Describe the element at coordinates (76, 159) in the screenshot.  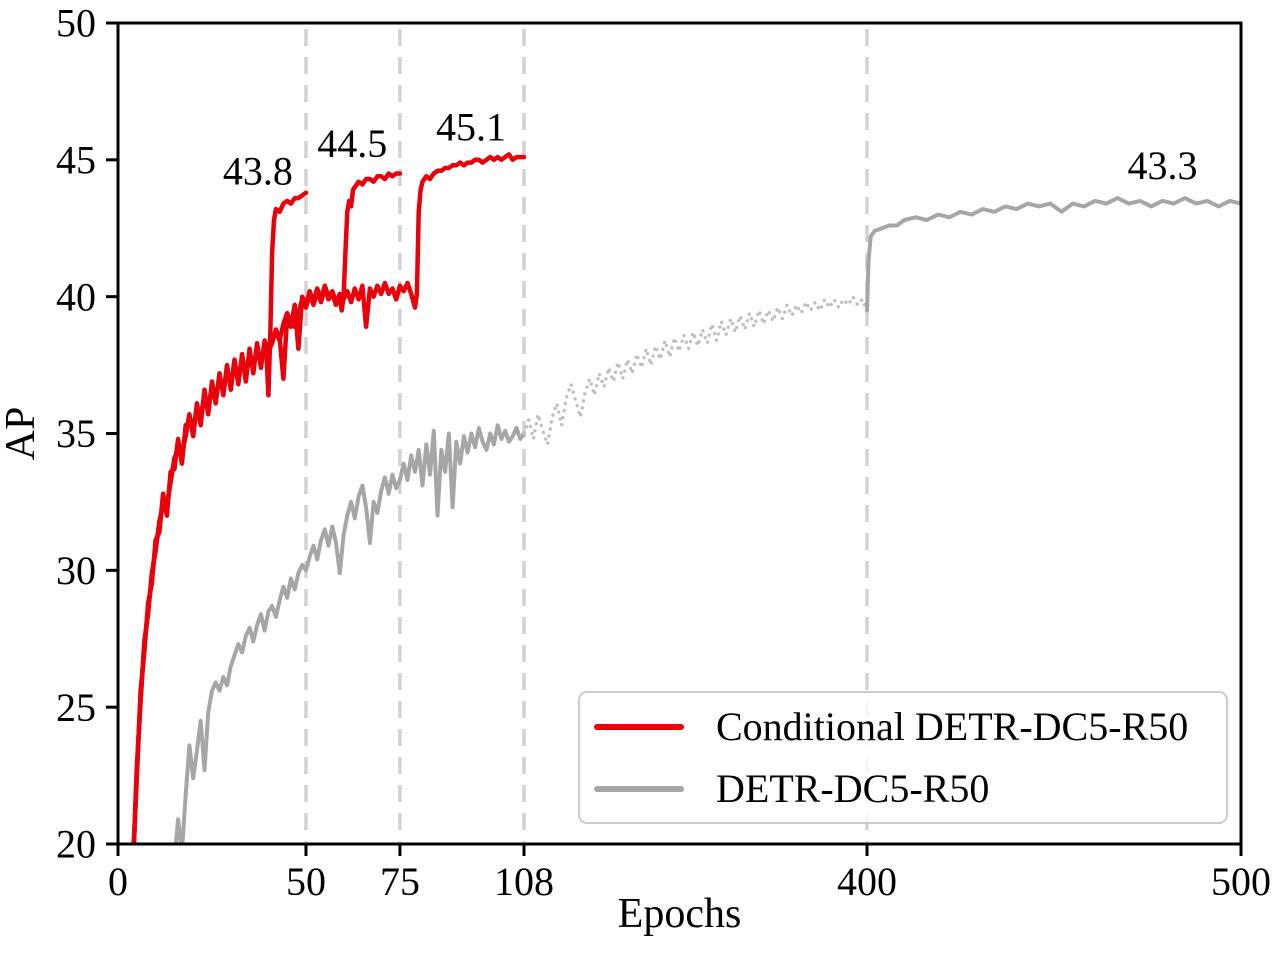
I see `y-tick-label: 45` at that location.